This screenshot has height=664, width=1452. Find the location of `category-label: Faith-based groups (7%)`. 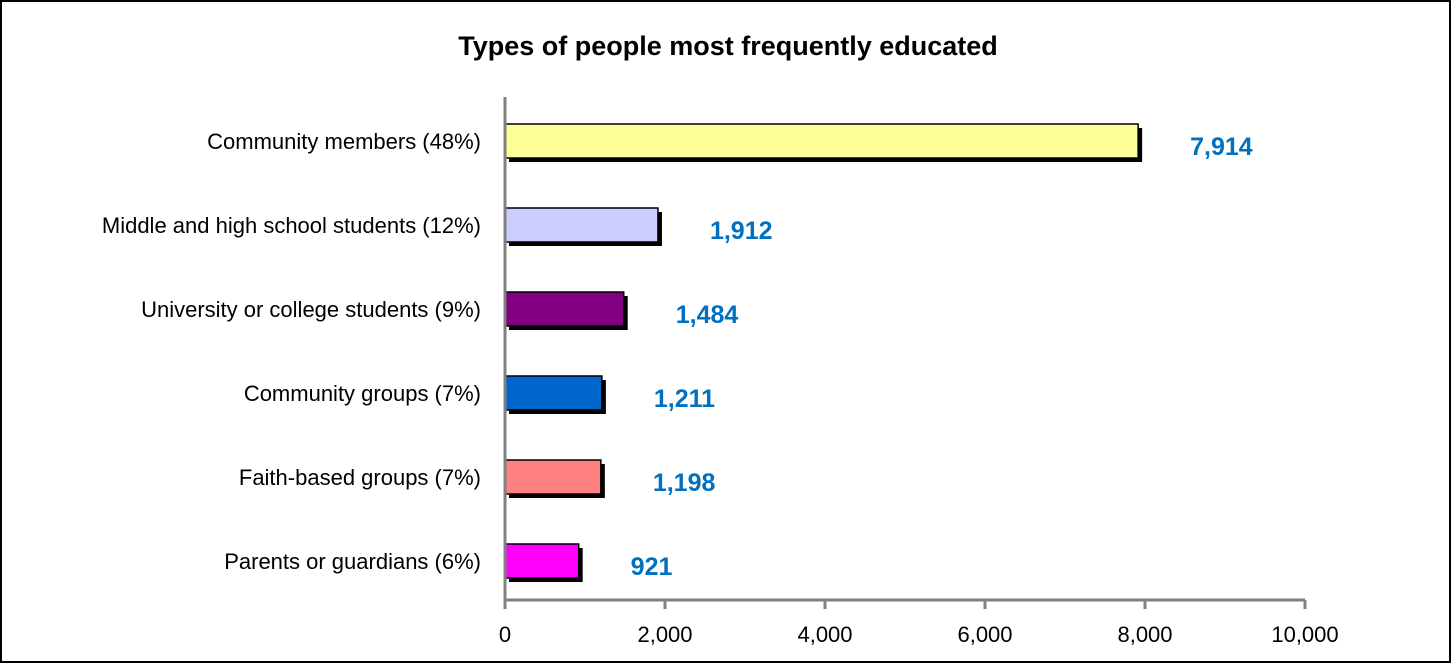

category-label: Faith-based groups (7%) is located at coordinates (360, 477).